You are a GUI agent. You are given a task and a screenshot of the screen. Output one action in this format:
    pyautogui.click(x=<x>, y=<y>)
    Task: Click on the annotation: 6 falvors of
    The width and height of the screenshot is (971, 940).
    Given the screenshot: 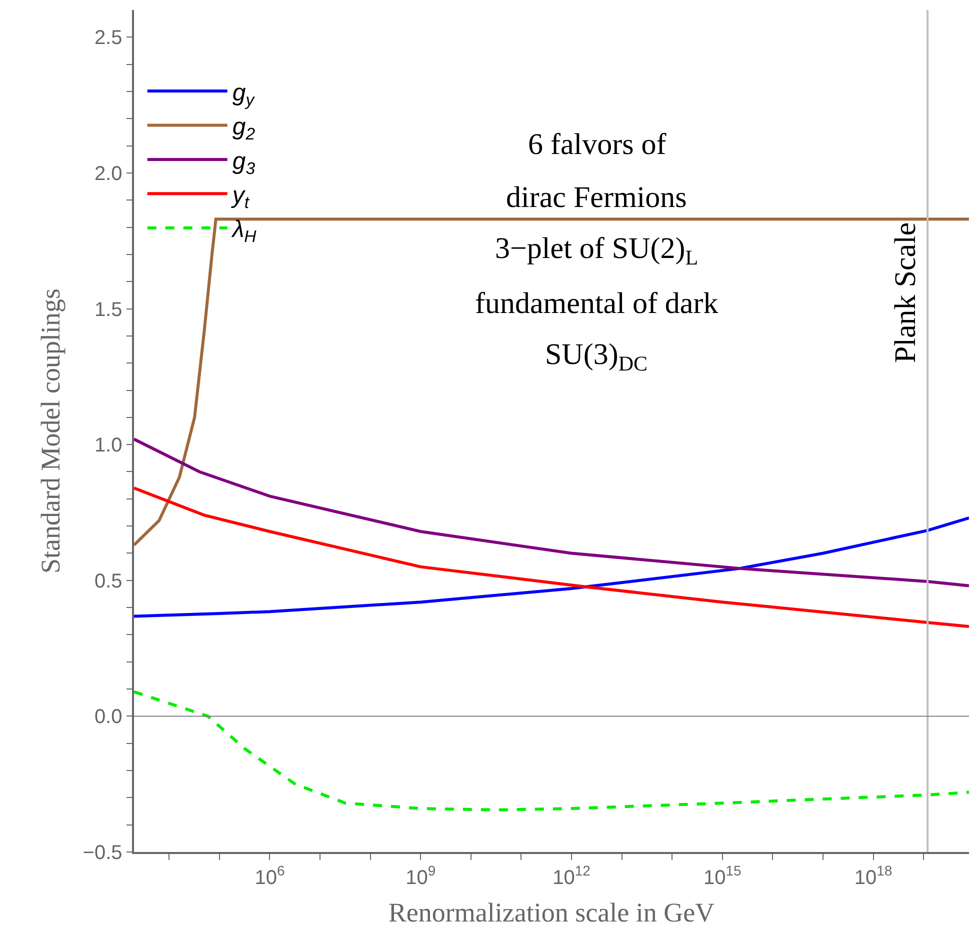 What is the action you would take?
    pyautogui.click(x=597, y=144)
    